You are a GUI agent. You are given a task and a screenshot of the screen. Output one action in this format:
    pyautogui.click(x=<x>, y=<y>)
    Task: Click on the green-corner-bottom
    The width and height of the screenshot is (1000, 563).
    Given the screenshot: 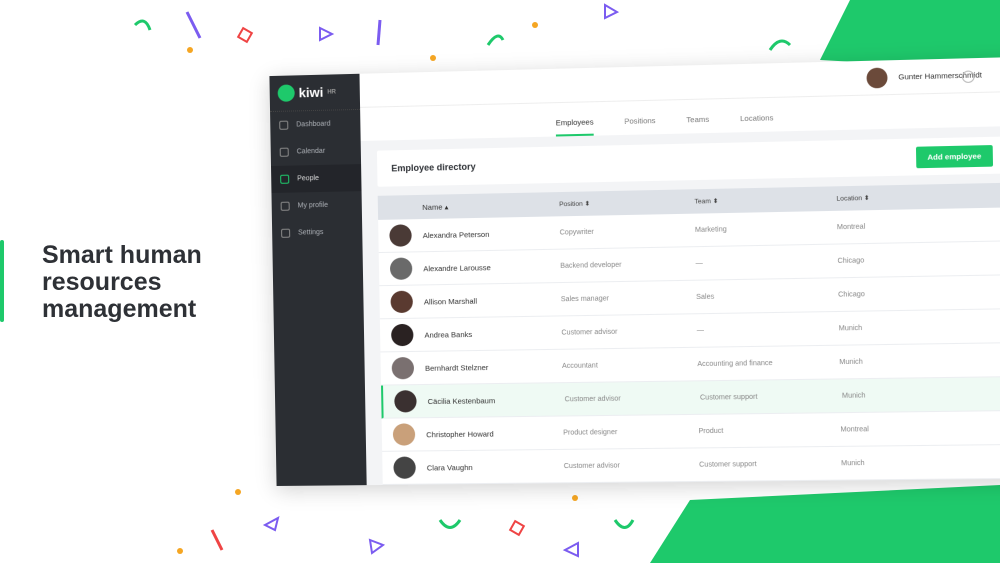 What is the action you would take?
    pyautogui.click(x=825, y=524)
    